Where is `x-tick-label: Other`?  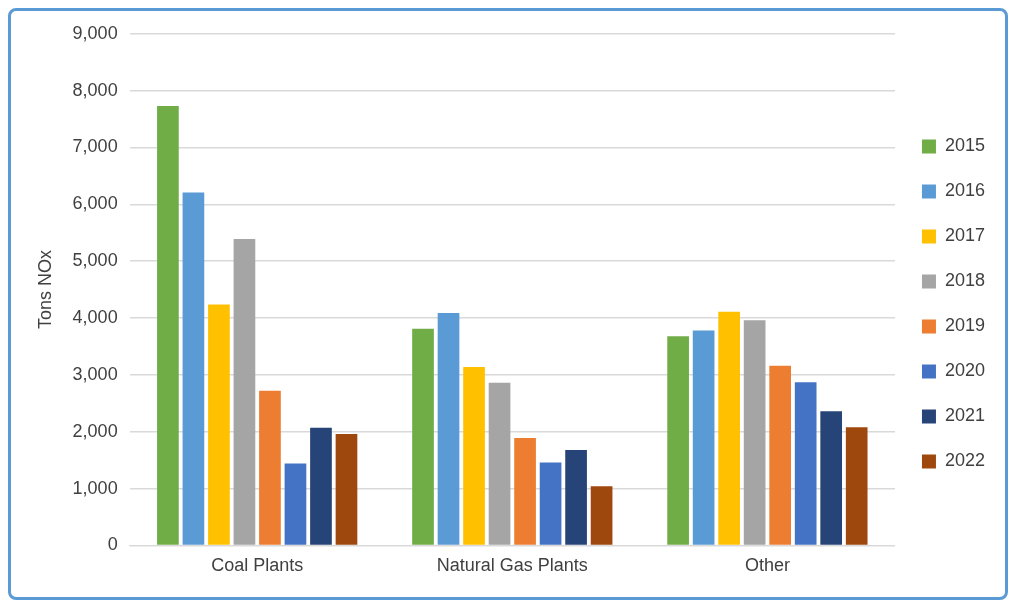 x-tick-label: Other is located at coordinates (767, 565).